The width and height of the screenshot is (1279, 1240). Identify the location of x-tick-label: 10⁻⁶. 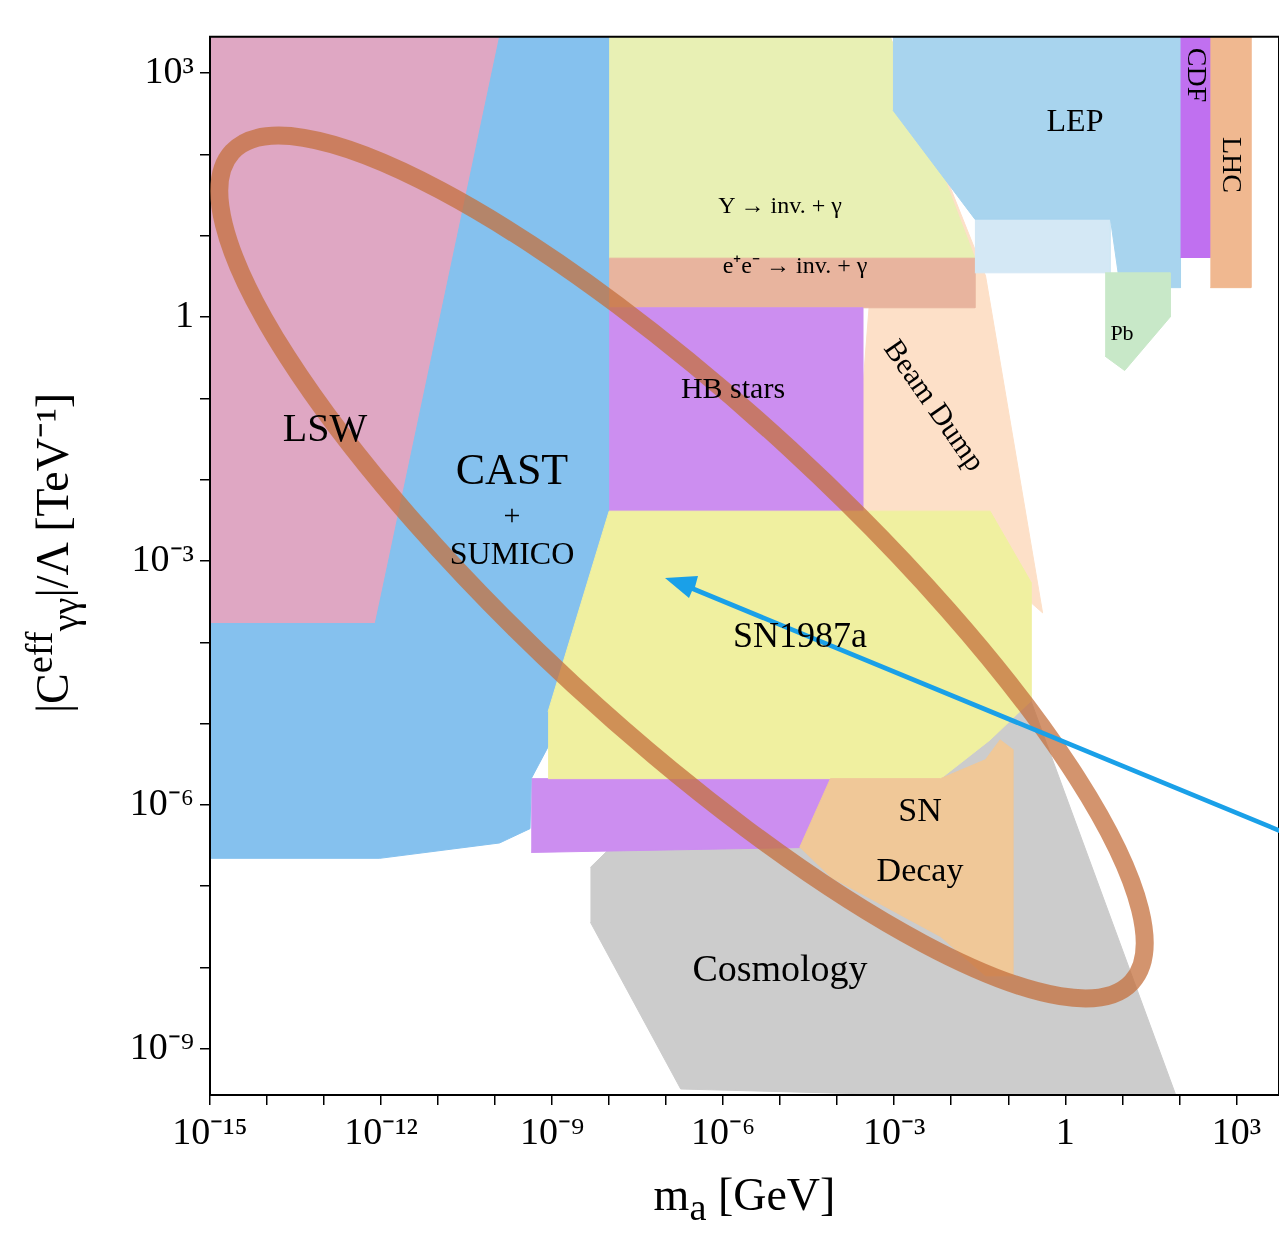
(723, 1130).